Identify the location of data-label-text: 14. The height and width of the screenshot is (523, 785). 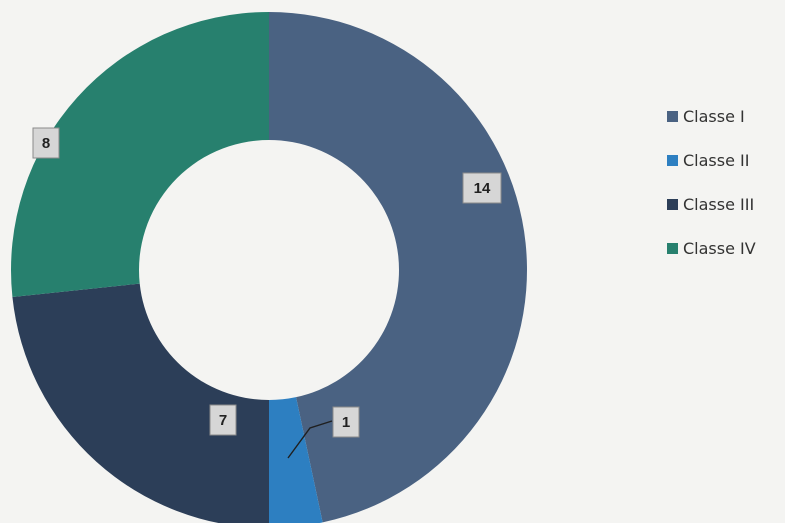
(482, 188).